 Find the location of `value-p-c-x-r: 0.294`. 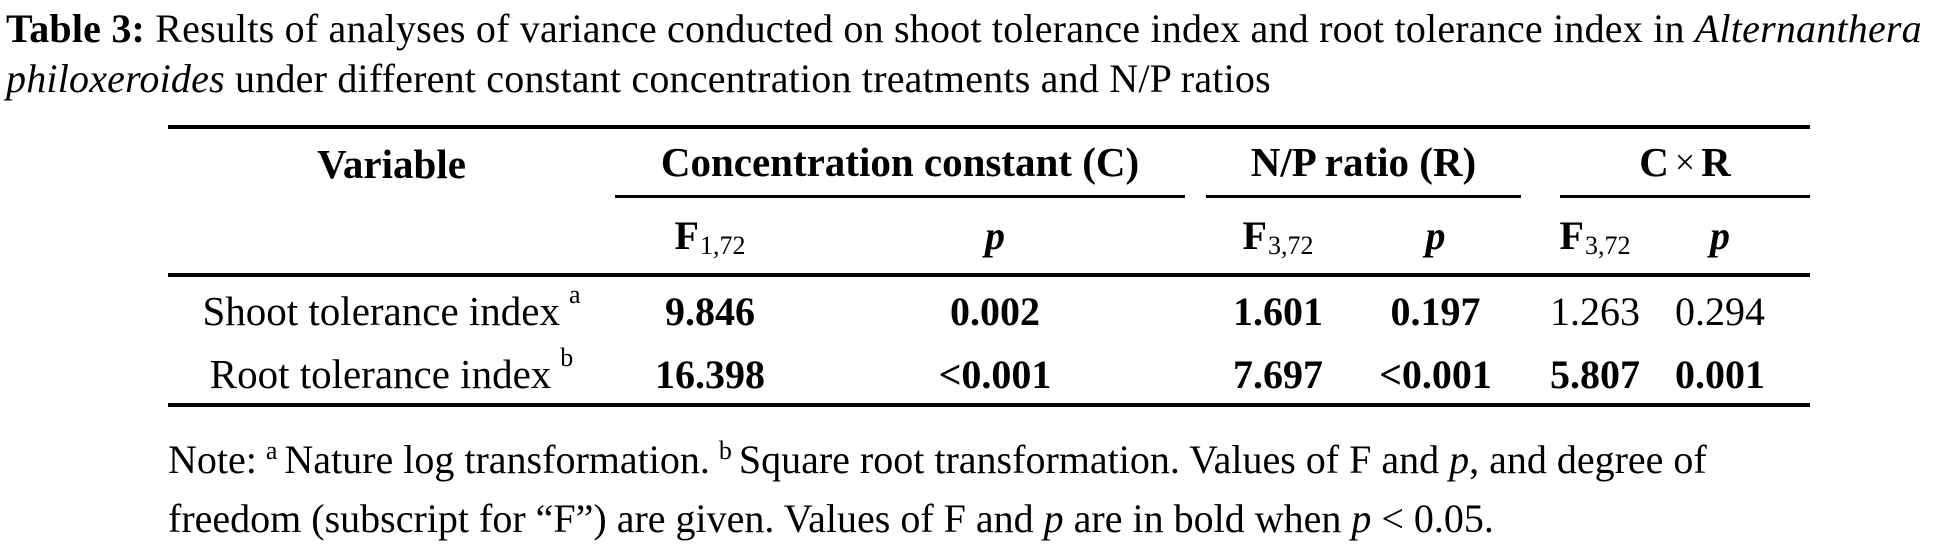

value-p-c-x-r: 0.294 is located at coordinates (1720, 311).